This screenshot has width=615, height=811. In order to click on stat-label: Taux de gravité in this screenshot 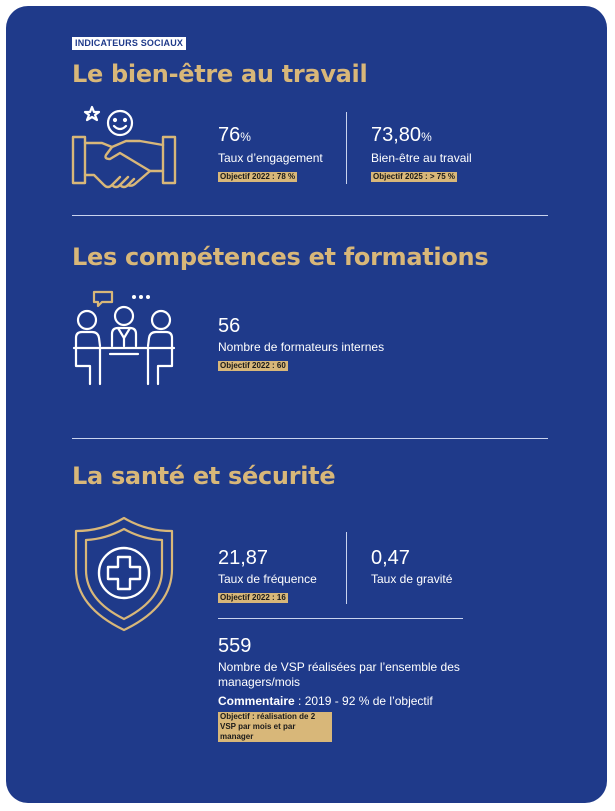, I will do `click(412, 579)`.